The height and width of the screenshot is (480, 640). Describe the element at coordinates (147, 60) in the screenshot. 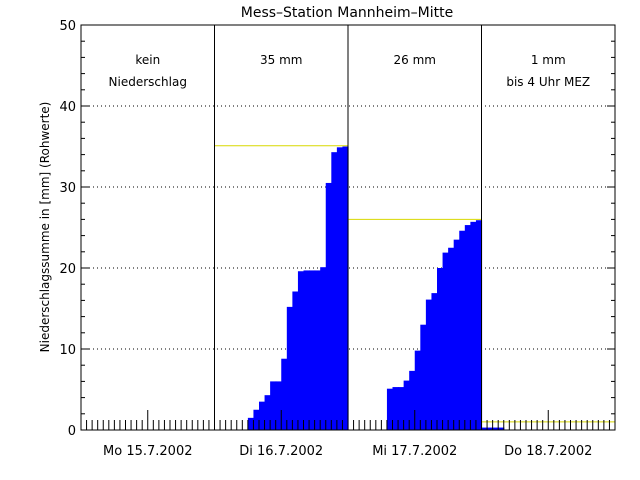

I see `day-annotation: kein` at that location.